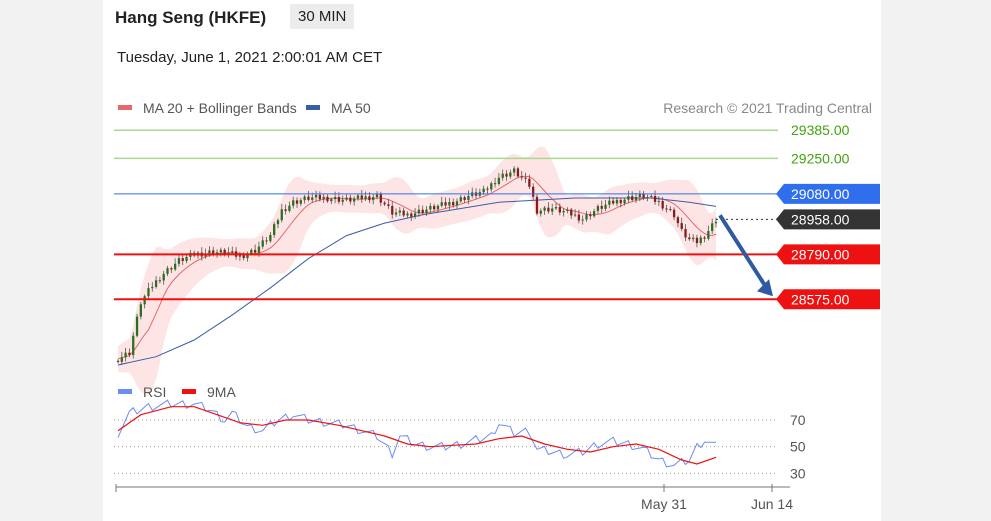 The width and height of the screenshot is (991, 521). Describe the element at coordinates (767, 108) in the screenshot. I see `credit-text: Research © 2021 Trading Central` at that location.